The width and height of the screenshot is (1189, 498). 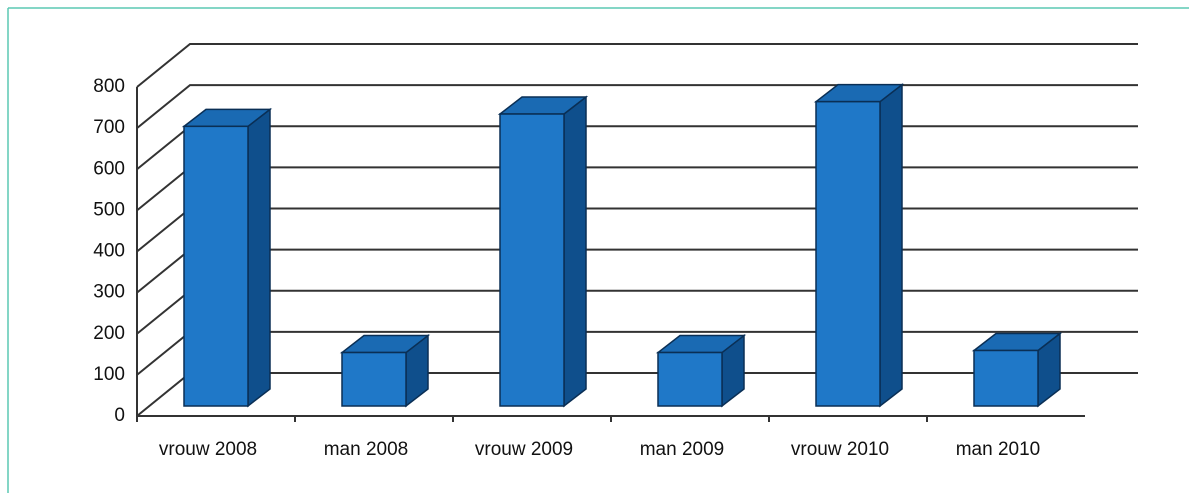 I want to click on x-tick-label: vrouw 2008, so click(x=208, y=449).